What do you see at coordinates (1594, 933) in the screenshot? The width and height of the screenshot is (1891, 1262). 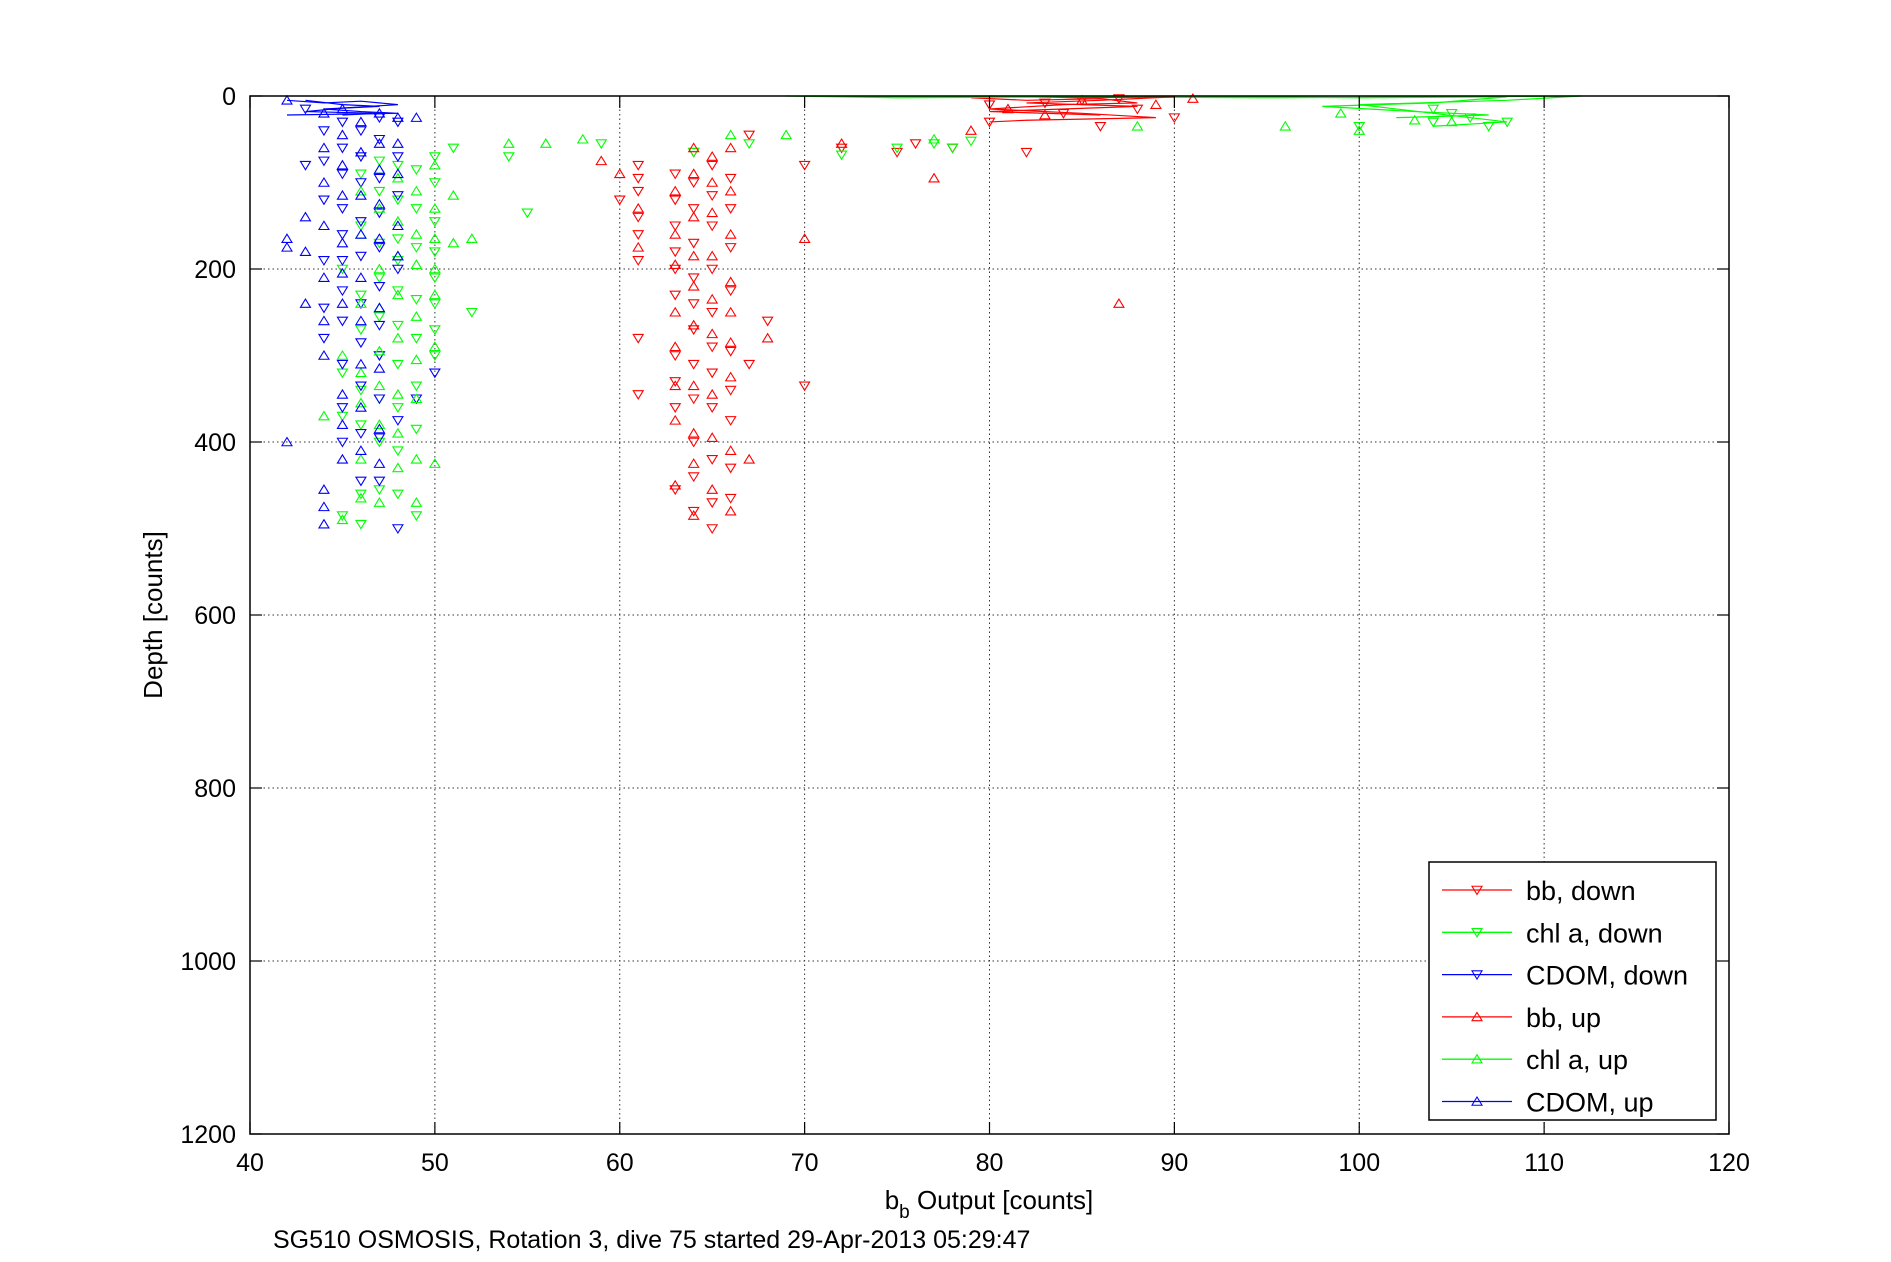 I see `legend-label: chl a, down` at bounding box center [1594, 933].